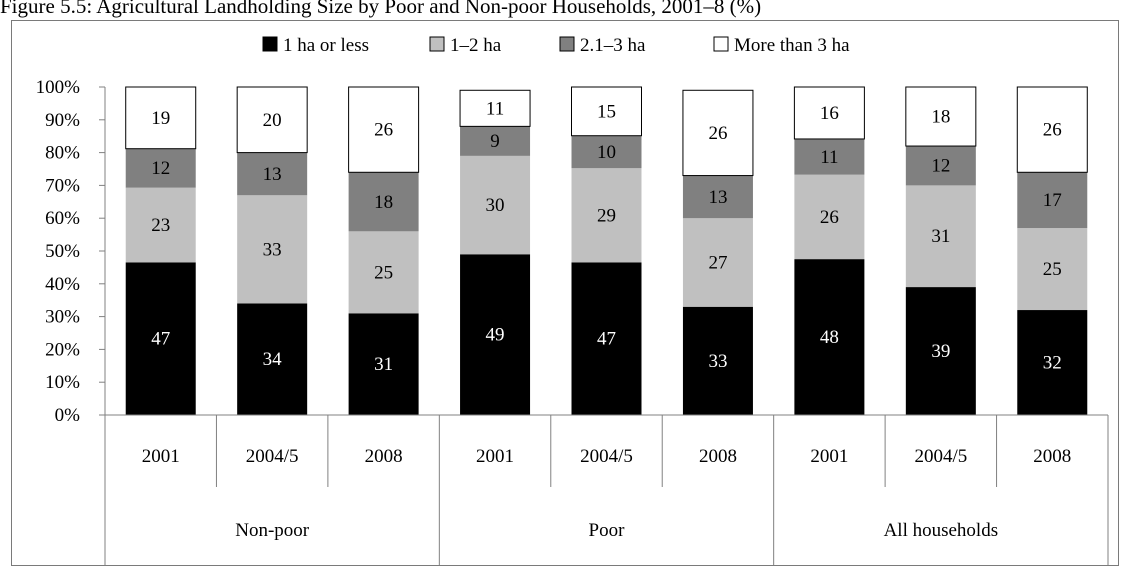 This screenshot has width=1128, height=570. What do you see at coordinates (62, 251) in the screenshot?
I see `y-tick-label: 50%` at bounding box center [62, 251].